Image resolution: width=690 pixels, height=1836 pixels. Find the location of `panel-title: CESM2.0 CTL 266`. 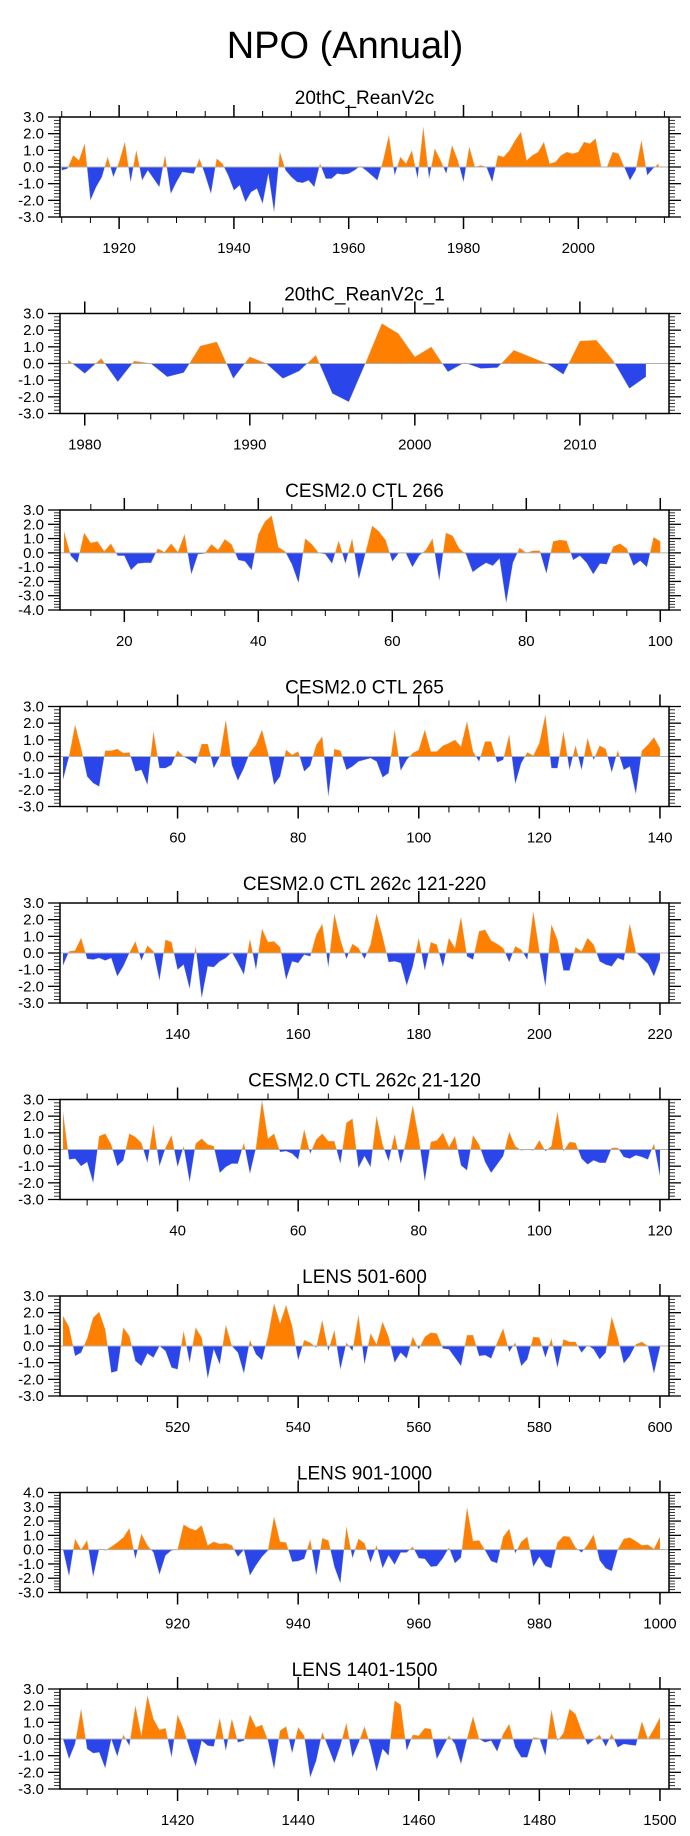

panel-title: CESM2.0 CTL 266 is located at coordinates (364, 491).